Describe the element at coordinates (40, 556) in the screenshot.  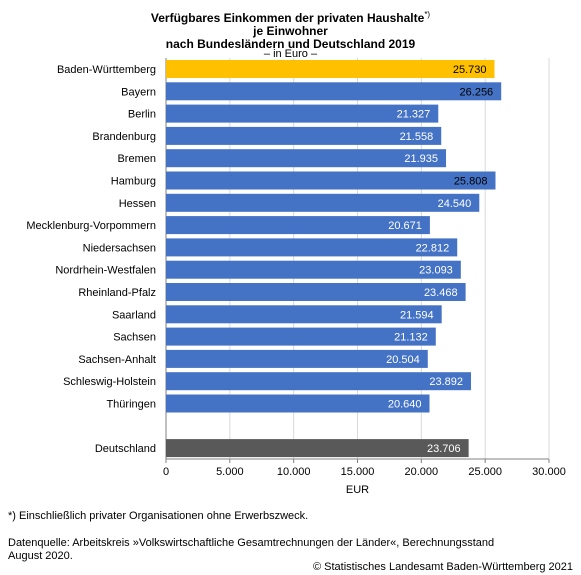
I see `source-line-2: August 2020.` at that location.